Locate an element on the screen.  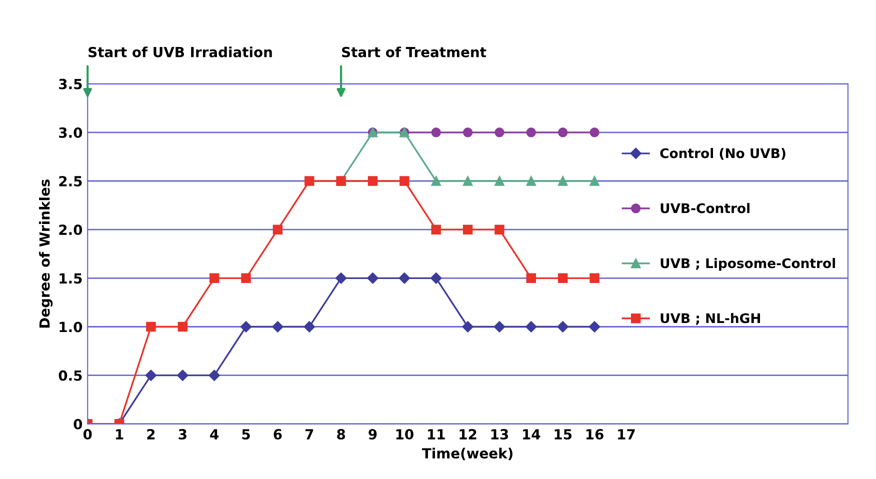
y-tick-label: 3.5 is located at coordinates (70, 84).